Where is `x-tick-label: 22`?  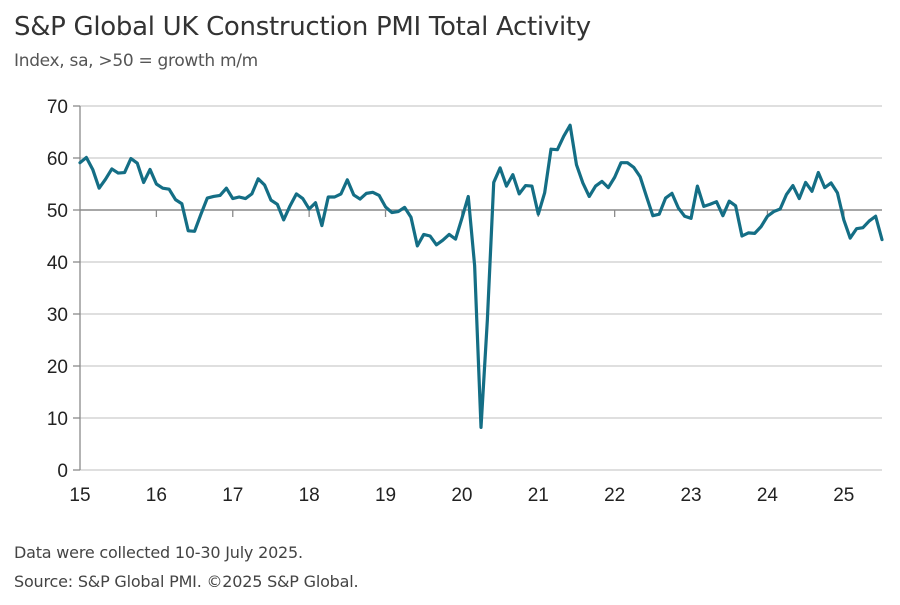 x-tick-label: 22 is located at coordinates (614, 495).